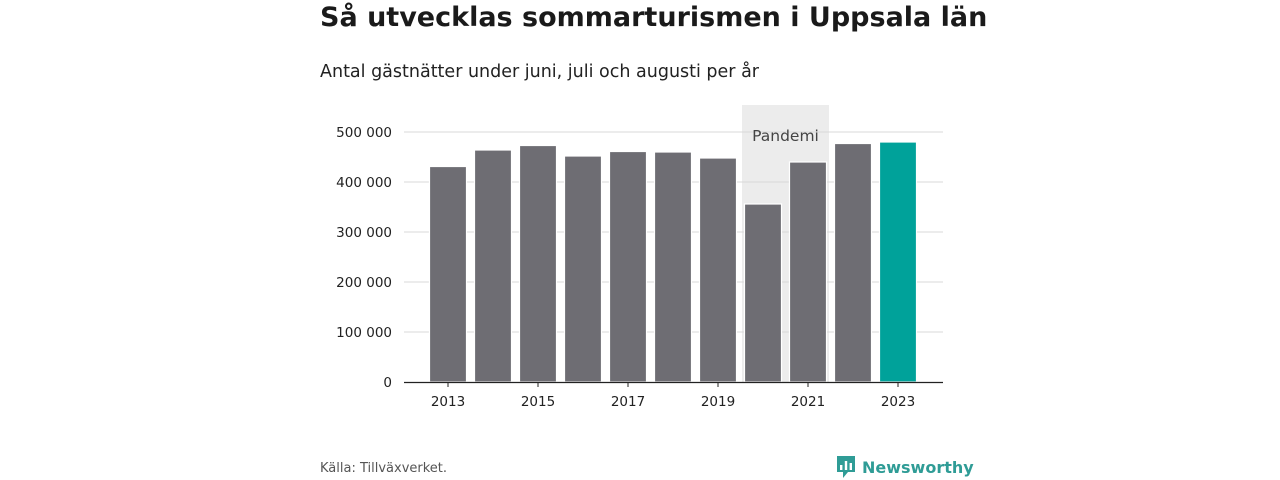 The width and height of the screenshot is (1280, 480). I want to click on brand-logo: Newsworthy, so click(904, 467).